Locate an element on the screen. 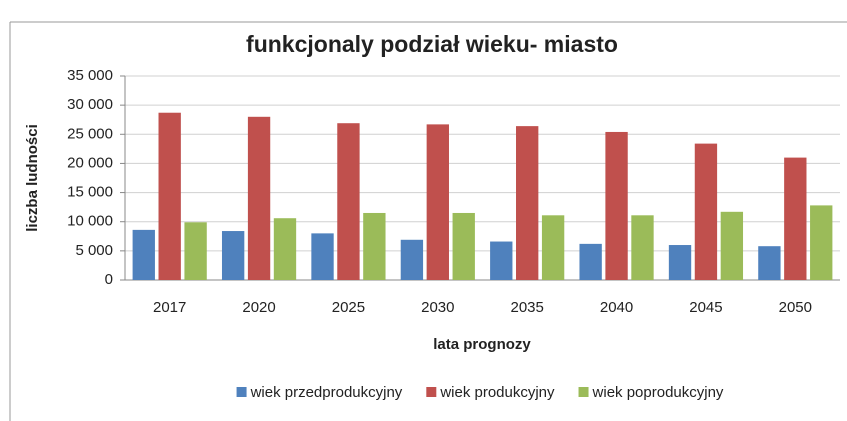  y-axis-title: liczba ludności is located at coordinates (32, 178).